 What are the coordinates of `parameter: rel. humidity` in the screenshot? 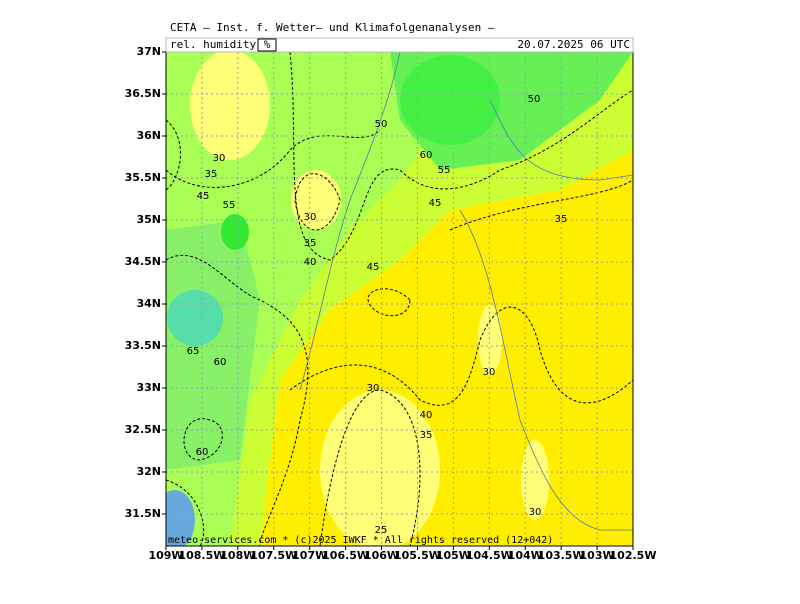 It's located at (213, 44).